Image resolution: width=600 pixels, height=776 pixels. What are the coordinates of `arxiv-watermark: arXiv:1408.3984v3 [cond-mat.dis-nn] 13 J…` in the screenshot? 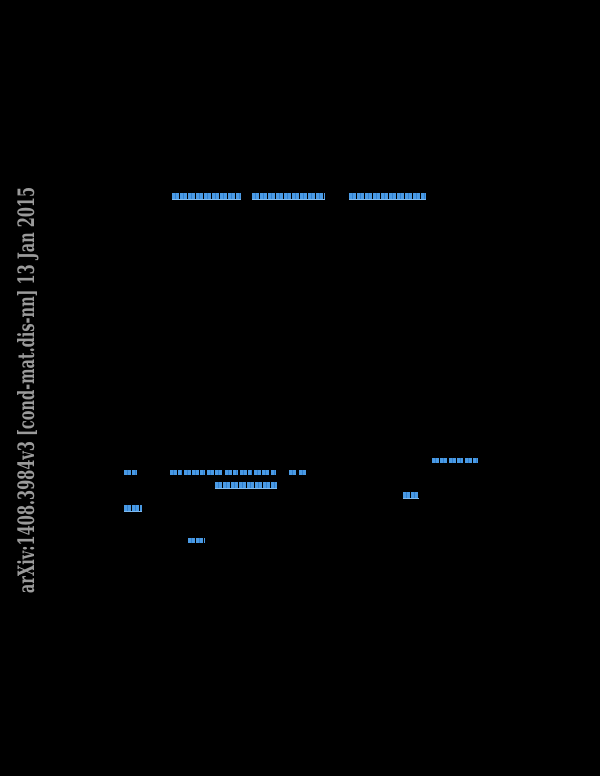 It's located at (27, 390).